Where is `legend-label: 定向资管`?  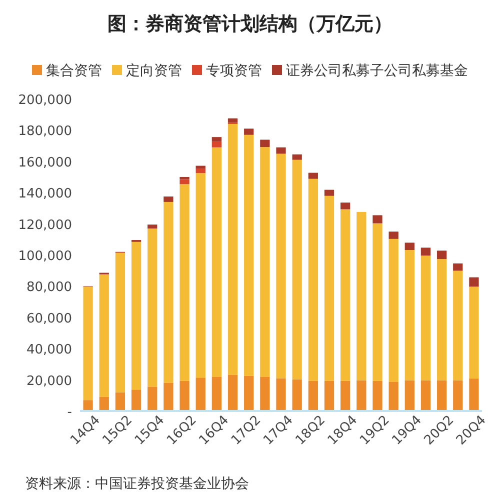 legend-label: 定向资管 is located at coordinates (154, 71).